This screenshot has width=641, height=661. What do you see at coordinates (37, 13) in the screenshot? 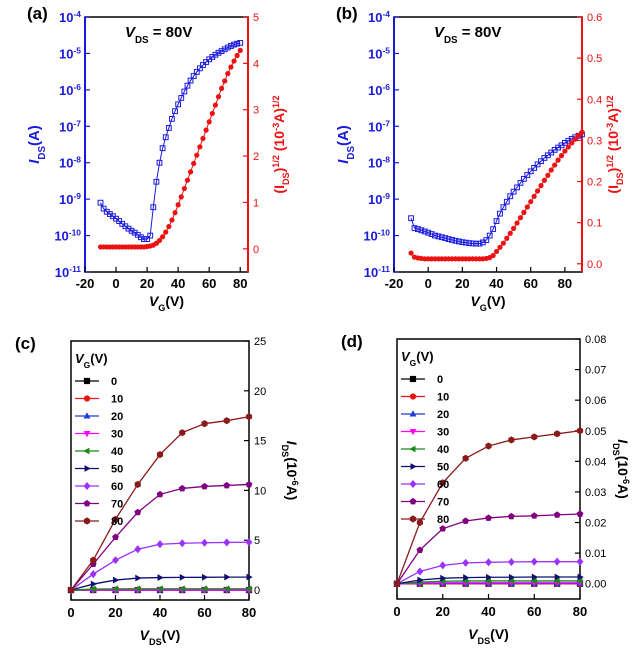
I see `panel-label: (a)` at bounding box center [37, 13].